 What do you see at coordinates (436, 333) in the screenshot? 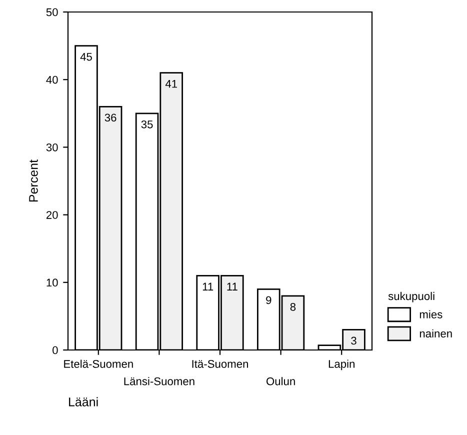
I see `legend-label: nainen` at bounding box center [436, 333].